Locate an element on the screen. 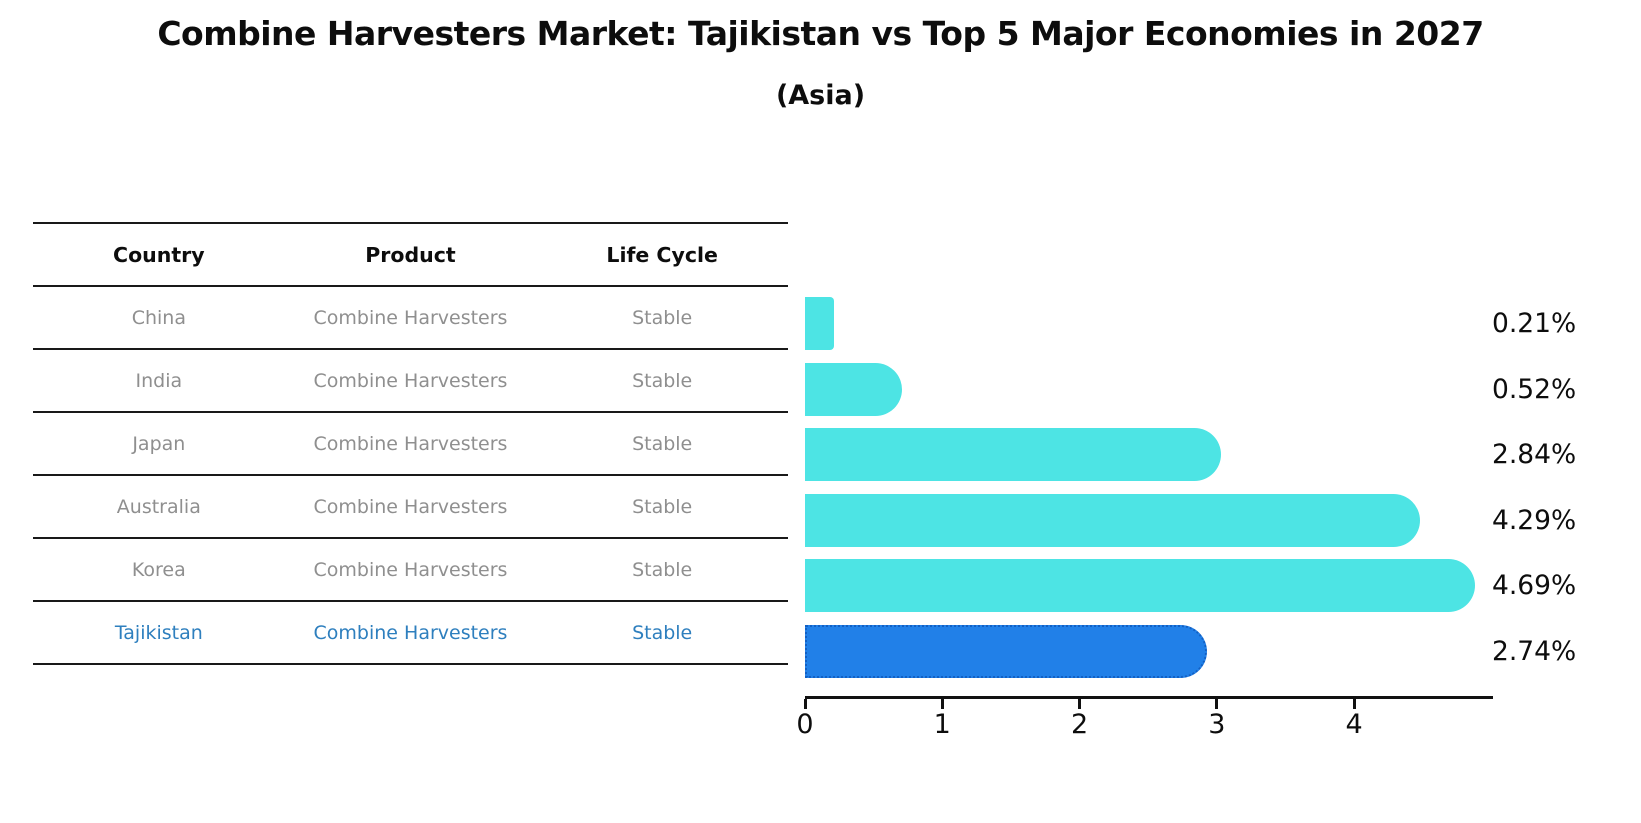 Image resolution: width=1641 pixels, height=823 pixels. bar-australia is located at coordinates (1112, 520).